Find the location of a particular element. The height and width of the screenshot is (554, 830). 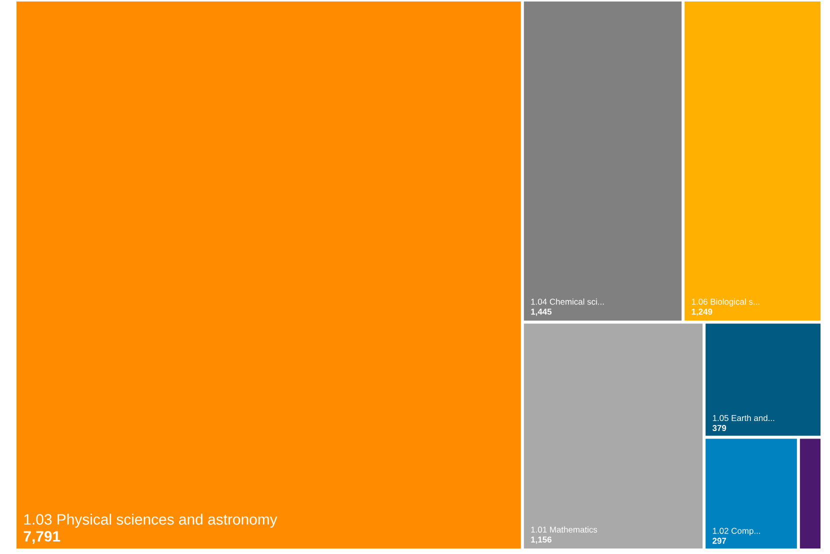

data-label: 7,791 is located at coordinates (42, 537).